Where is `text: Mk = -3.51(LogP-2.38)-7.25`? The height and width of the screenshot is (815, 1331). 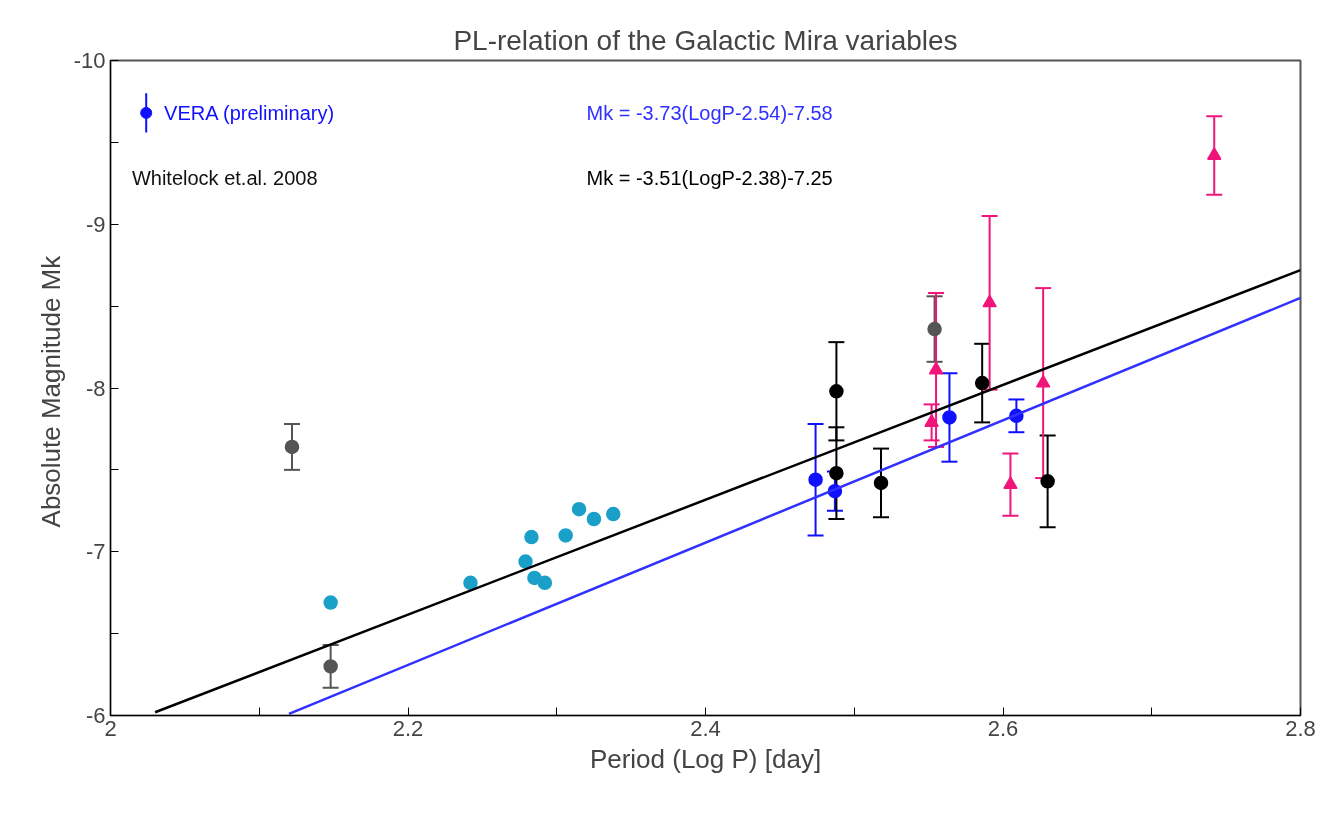 text: Mk = -3.51(LogP-2.38)-7.25 is located at coordinates (709, 178).